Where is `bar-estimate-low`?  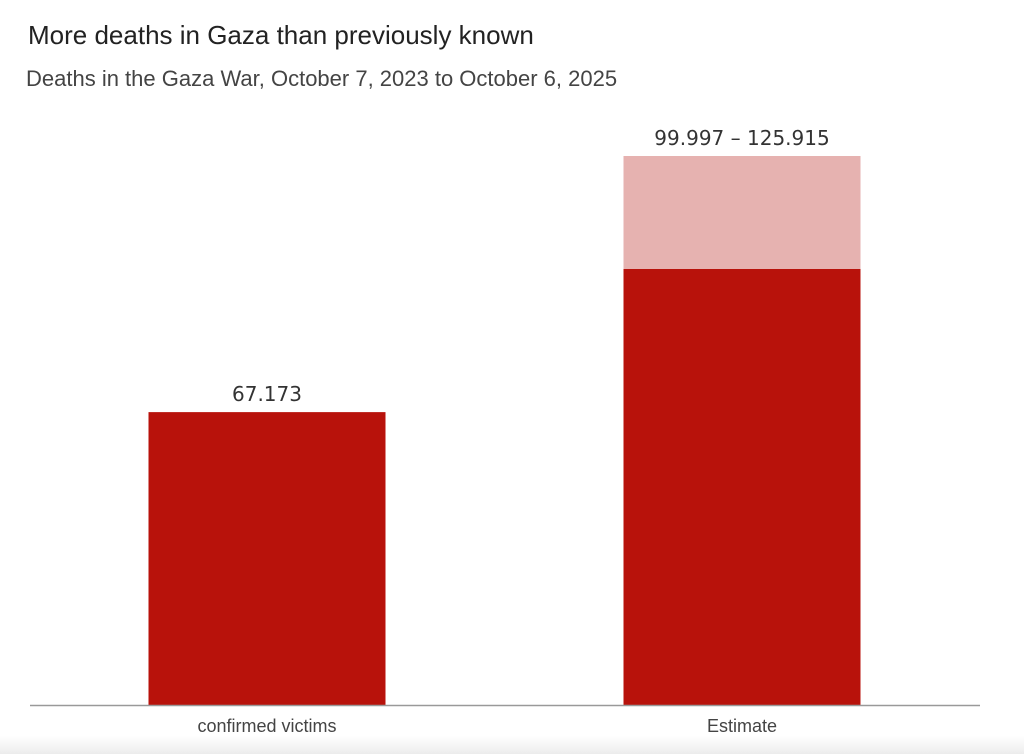
bar-estimate-low is located at coordinates (742, 487).